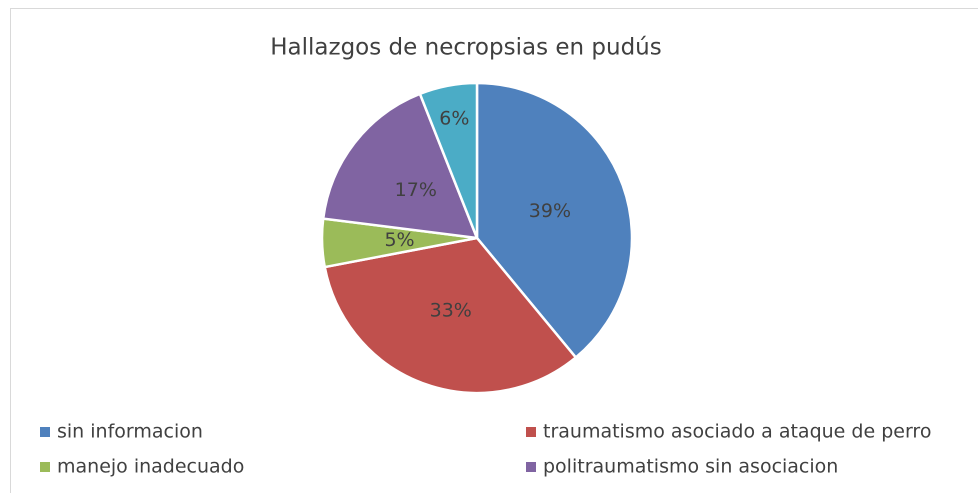 This screenshot has height=493, width=978. Describe the element at coordinates (130, 432) in the screenshot. I see `legend-text: sin informacion` at that location.